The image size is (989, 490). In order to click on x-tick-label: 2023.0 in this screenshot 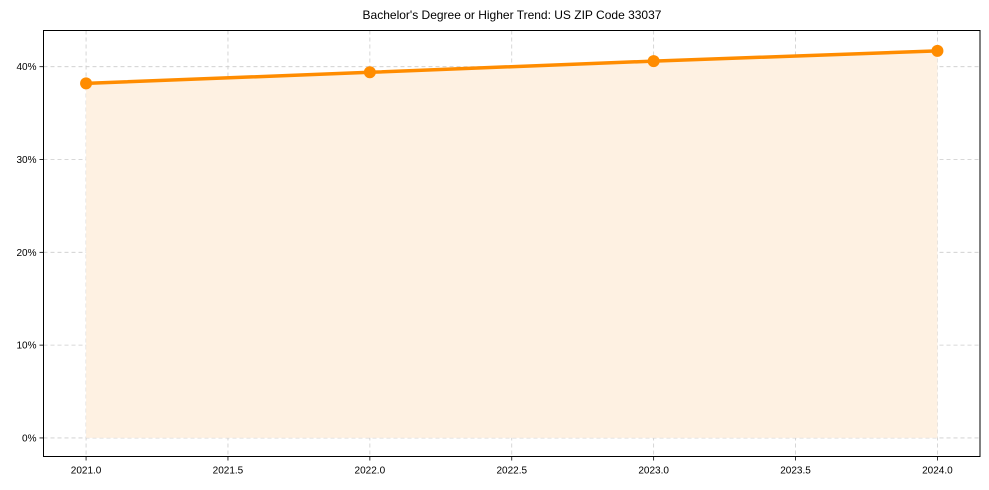, I will do `click(653, 471)`.